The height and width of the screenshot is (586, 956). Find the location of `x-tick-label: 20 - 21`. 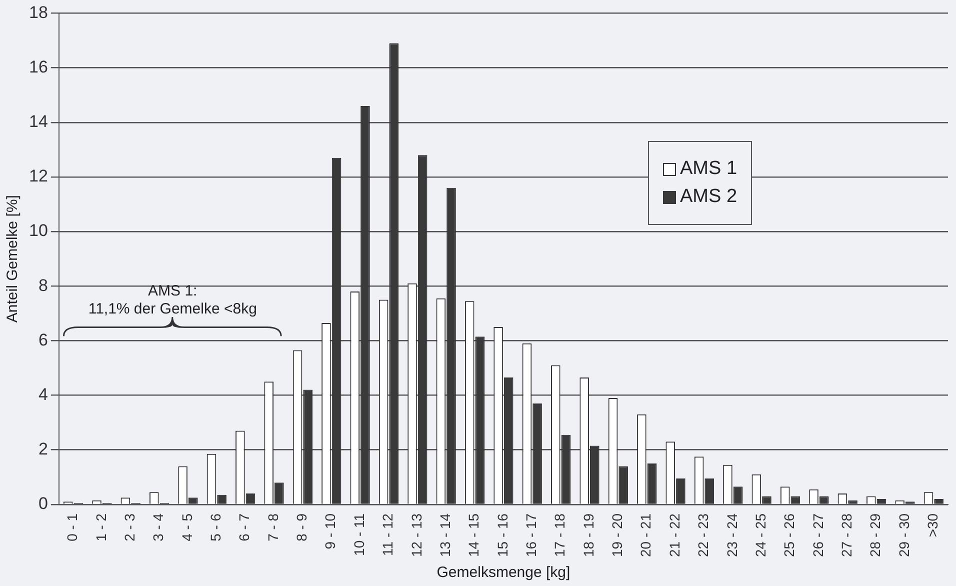

x-tick-label: 20 - 21 is located at coordinates (646, 535).